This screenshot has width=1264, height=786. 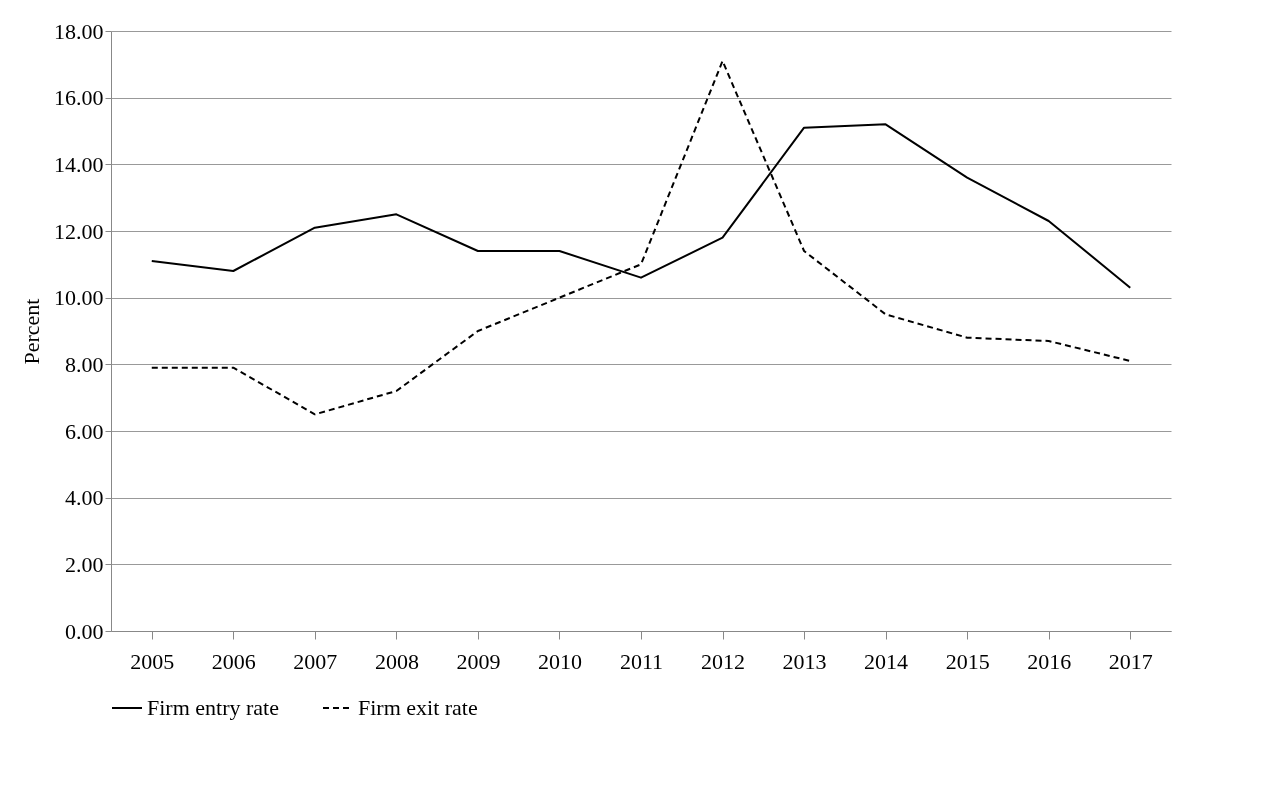 I want to click on y-tick-label: 6.00, so click(x=84, y=431).